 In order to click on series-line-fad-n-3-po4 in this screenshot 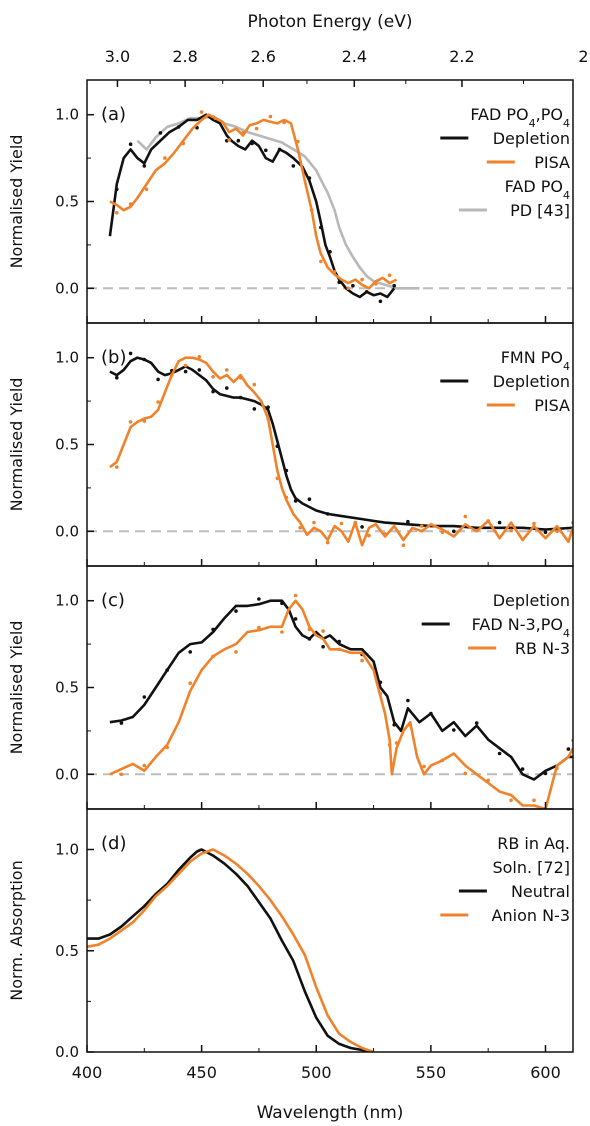, I will do `click(341, 690)`.